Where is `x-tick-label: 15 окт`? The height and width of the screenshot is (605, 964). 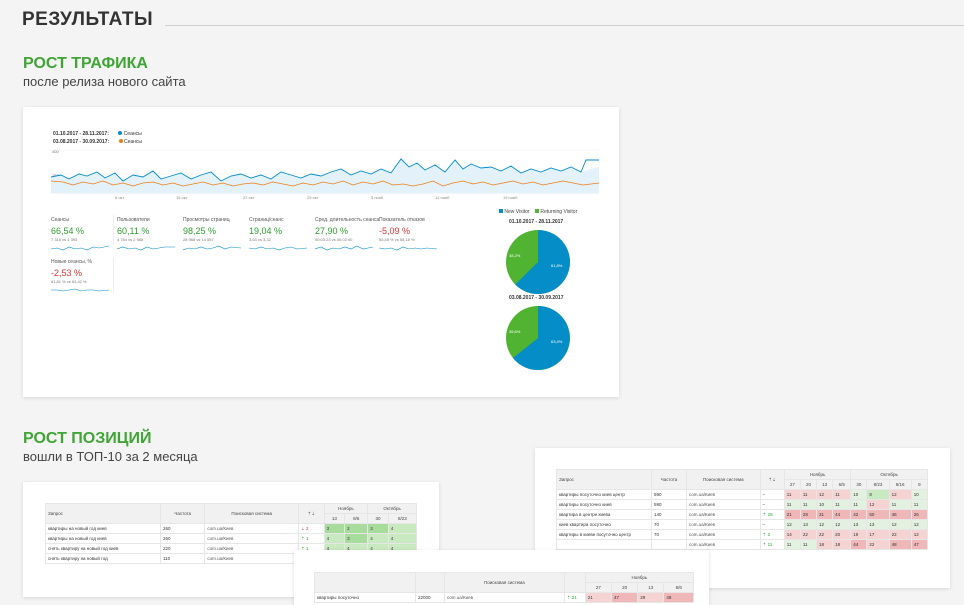 x-tick-label: 15 окт is located at coordinates (182, 197).